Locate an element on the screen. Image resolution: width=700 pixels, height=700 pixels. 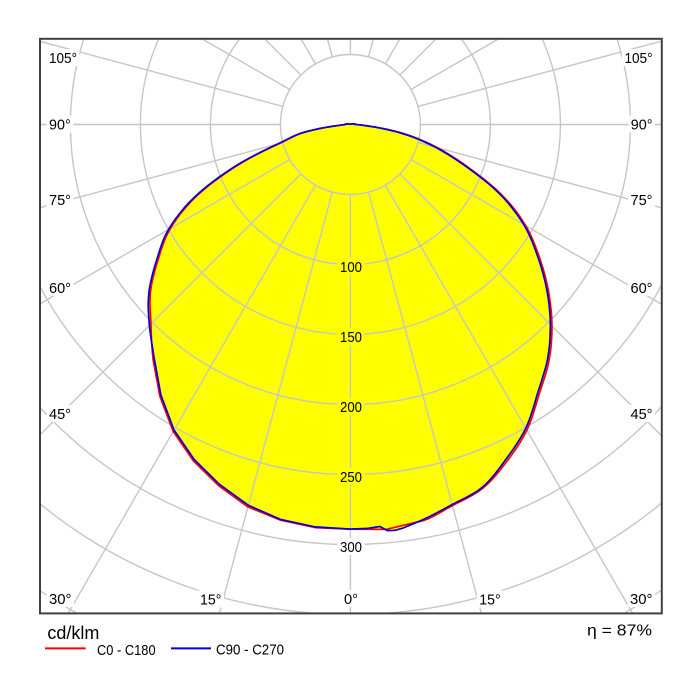
svg-text: 100 is located at coordinates (351, 267).